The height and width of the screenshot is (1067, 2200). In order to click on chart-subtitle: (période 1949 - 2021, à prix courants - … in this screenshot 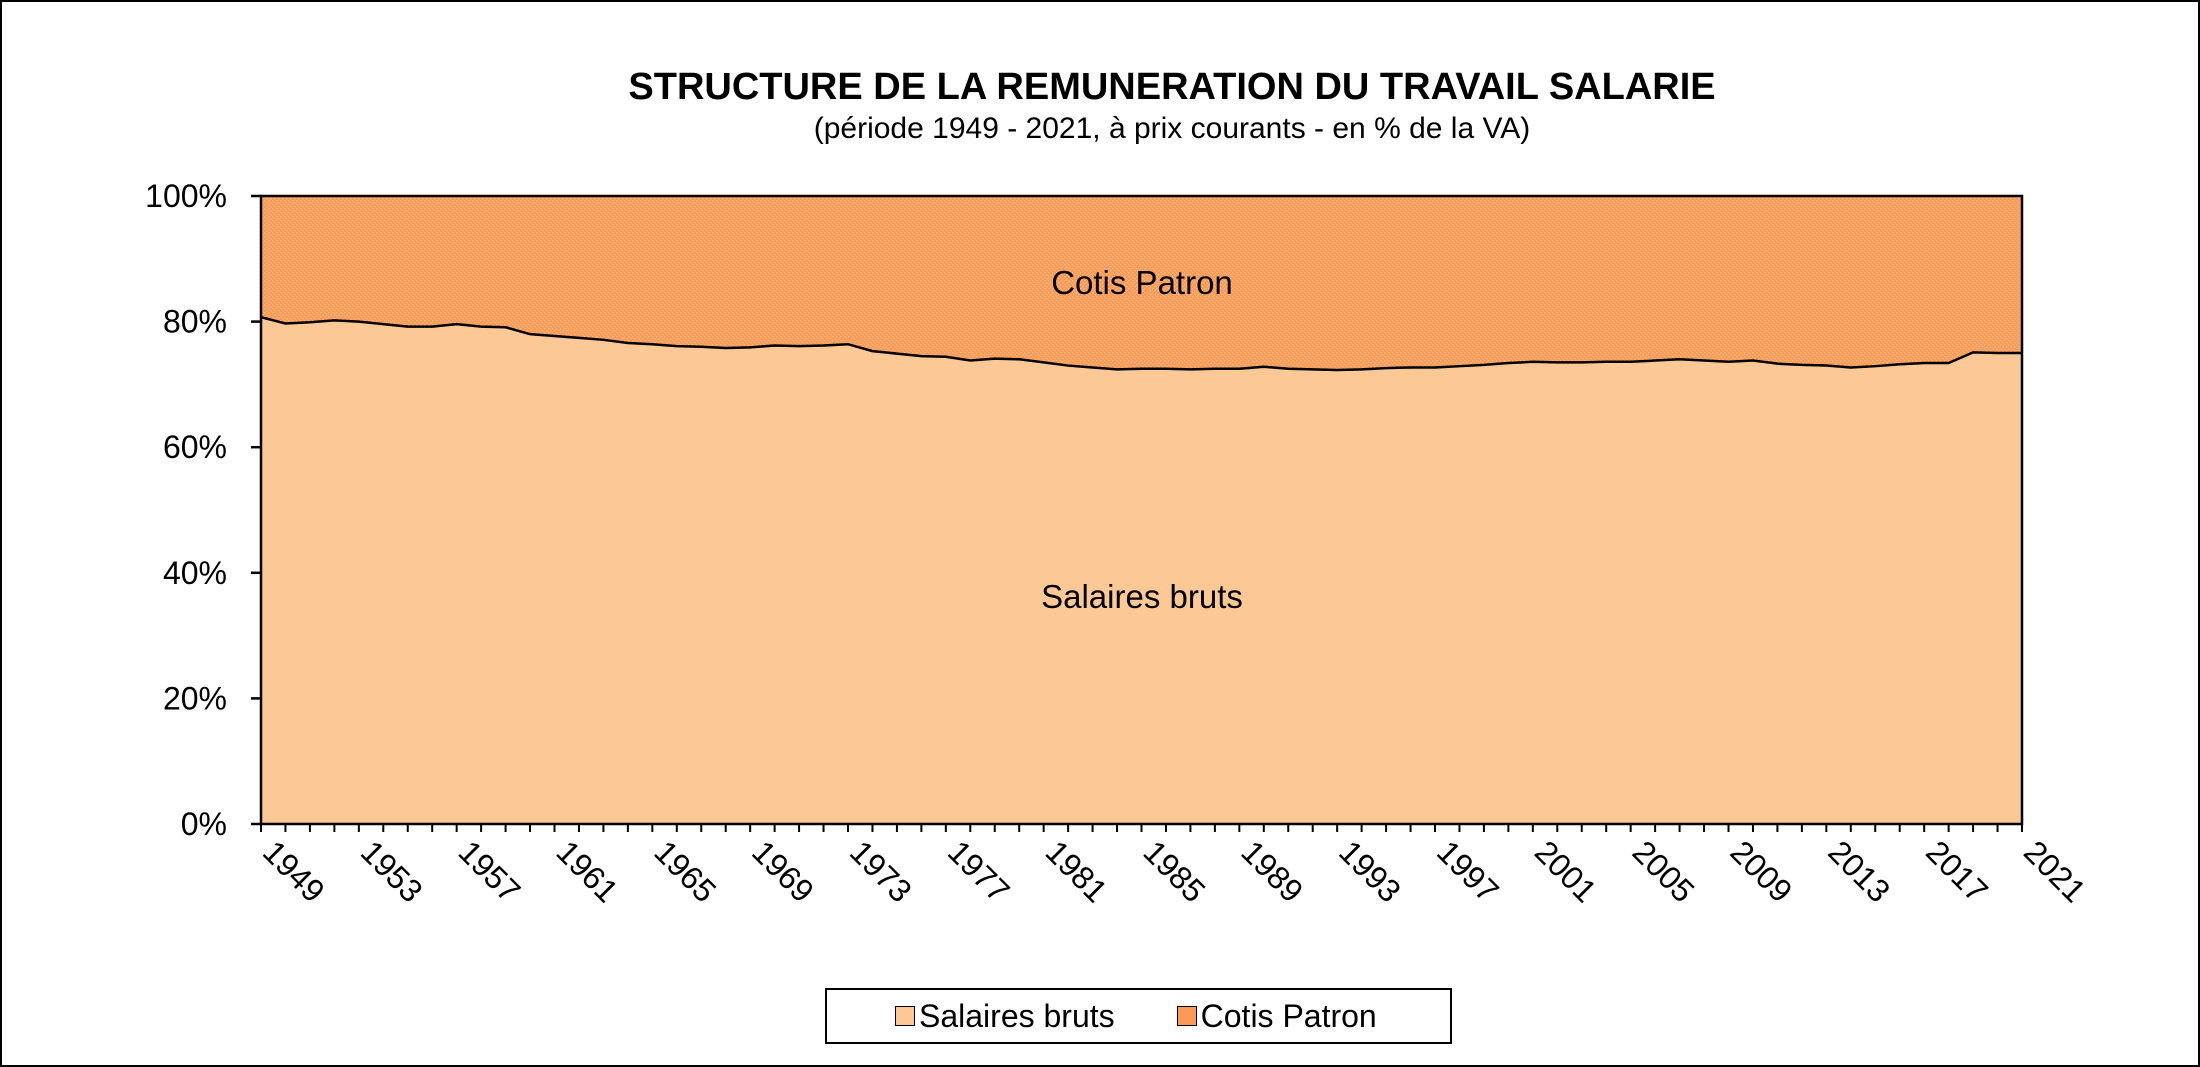, I will do `click(1172, 128)`.